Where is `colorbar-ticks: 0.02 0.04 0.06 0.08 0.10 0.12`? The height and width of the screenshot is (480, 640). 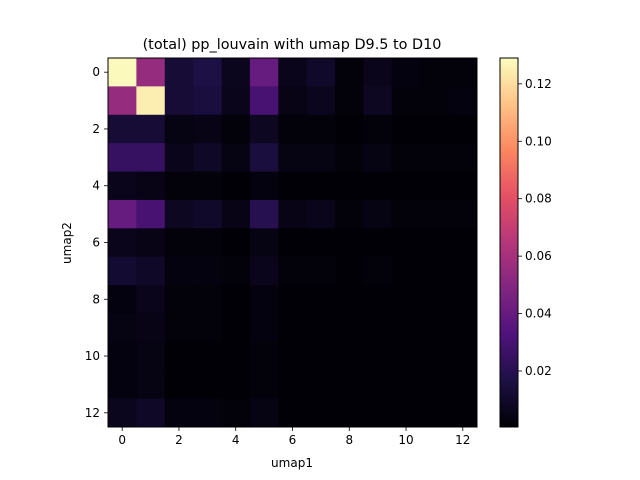
colorbar-ticks: 0.02 0.04 0.06 0.08 0.10 0.12 is located at coordinates (535, 227).